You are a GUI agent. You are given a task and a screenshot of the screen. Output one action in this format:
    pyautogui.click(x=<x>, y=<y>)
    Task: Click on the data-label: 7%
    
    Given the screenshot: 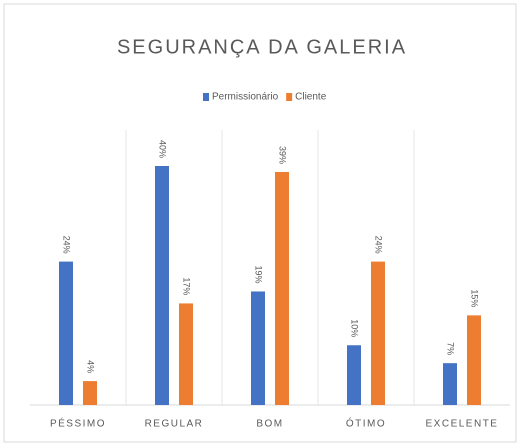 What is the action you would take?
    pyautogui.click(x=451, y=348)
    